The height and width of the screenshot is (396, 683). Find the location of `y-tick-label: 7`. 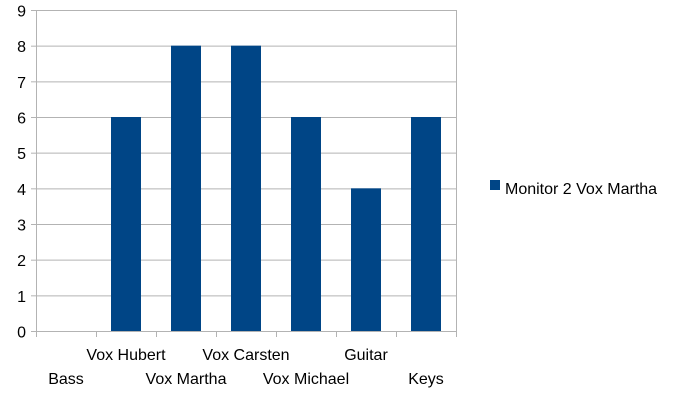

y-tick-label: 7 is located at coordinates (21, 83).